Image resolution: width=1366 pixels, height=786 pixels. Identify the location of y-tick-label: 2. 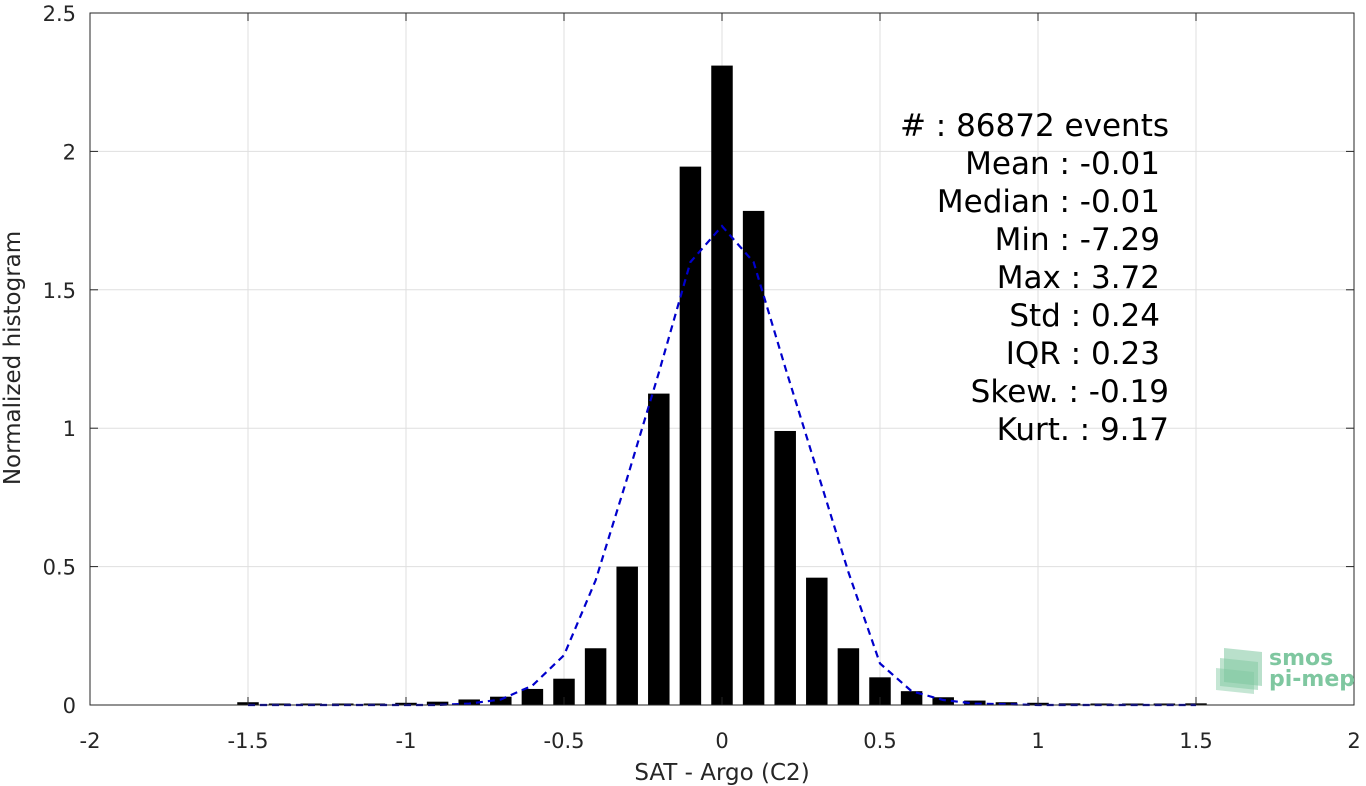
(69, 152).